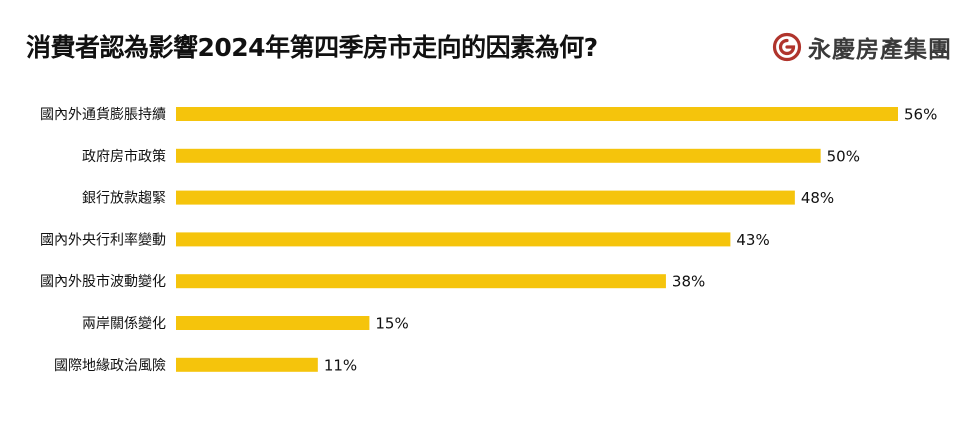 This screenshot has width=960, height=424. I want to click on chart-title: 消費者認為影響2024年第四季房市走向的因素為何?, so click(312, 47).